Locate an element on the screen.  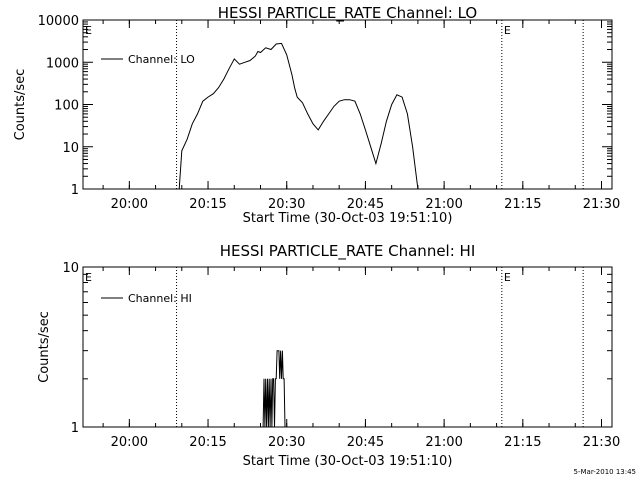
legend-label: Channel: LO is located at coordinates (161, 59).